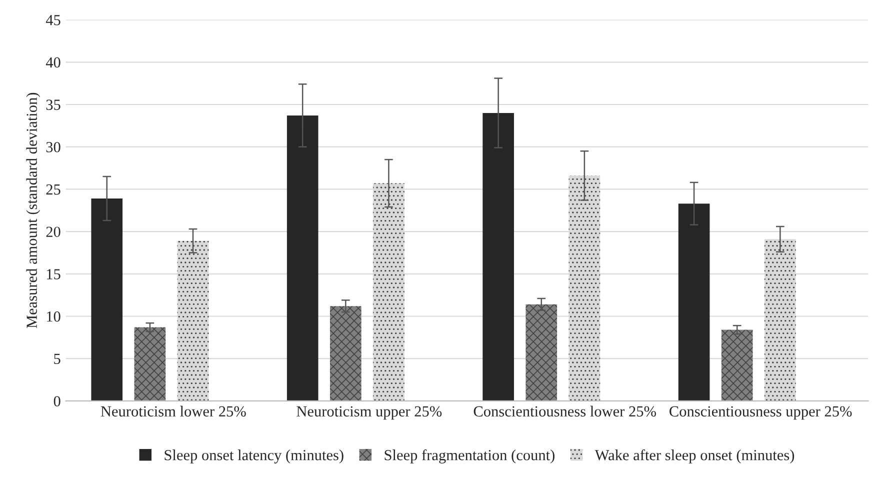 The image size is (877, 495). Describe the element at coordinates (173, 411) in the screenshot. I see `x-tick-label: Neuroticism lower 25%` at that location.